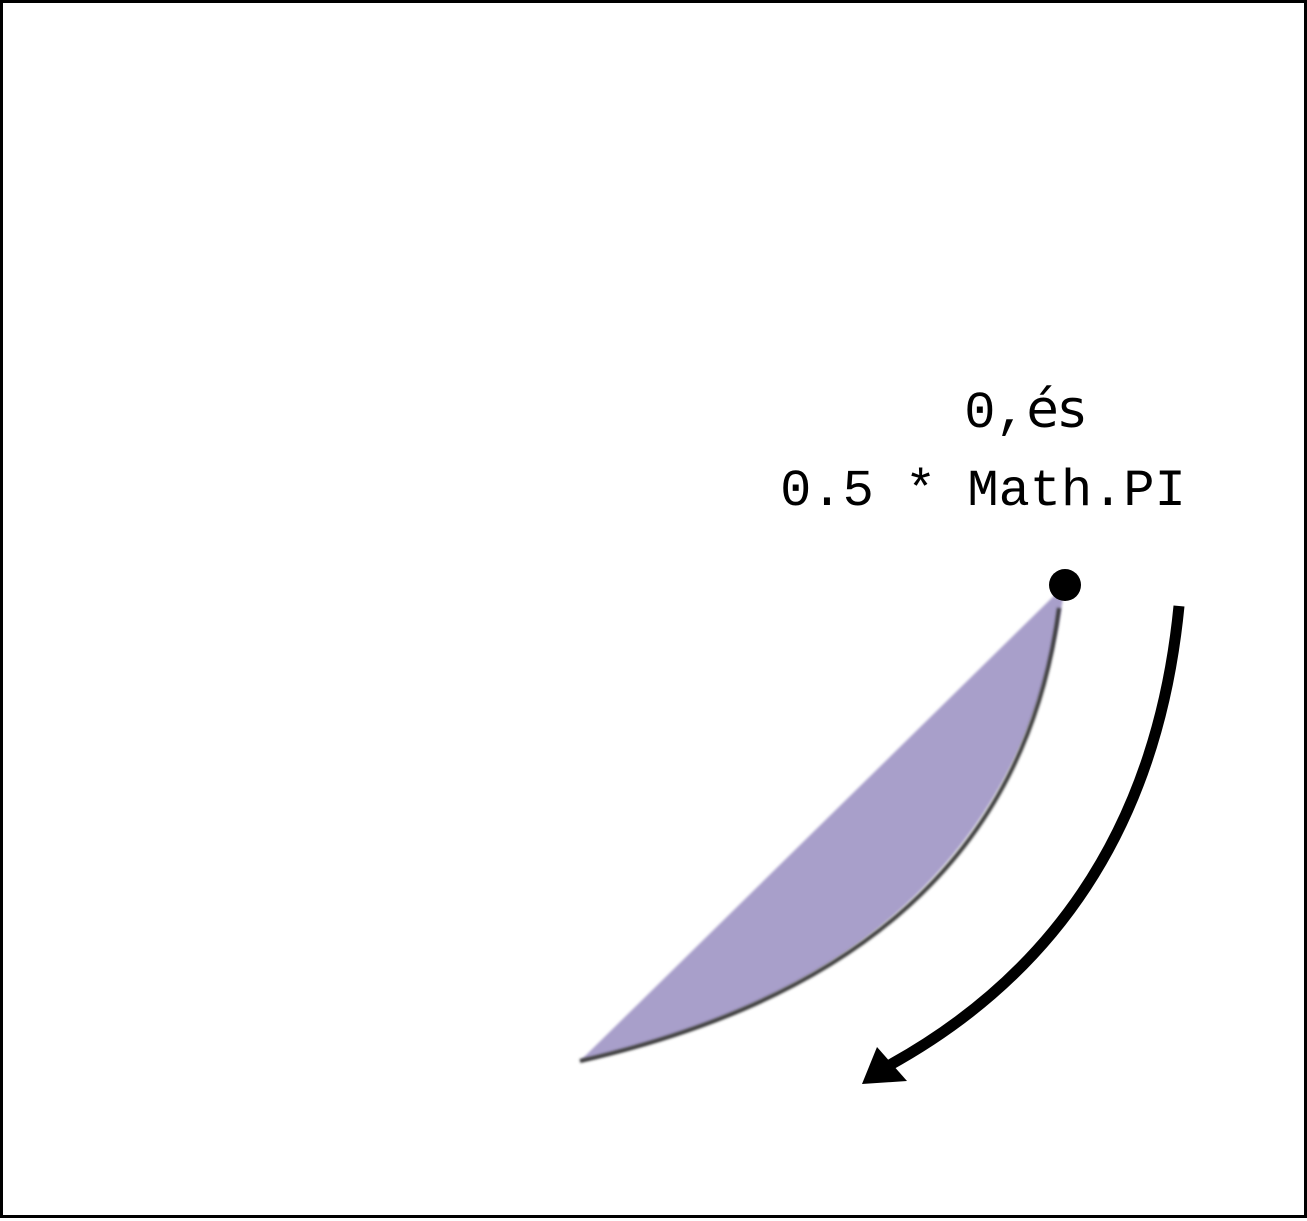  What do you see at coordinates (1056, 410) in the screenshot?
I see `start-angle-word: és` at bounding box center [1056, 410].